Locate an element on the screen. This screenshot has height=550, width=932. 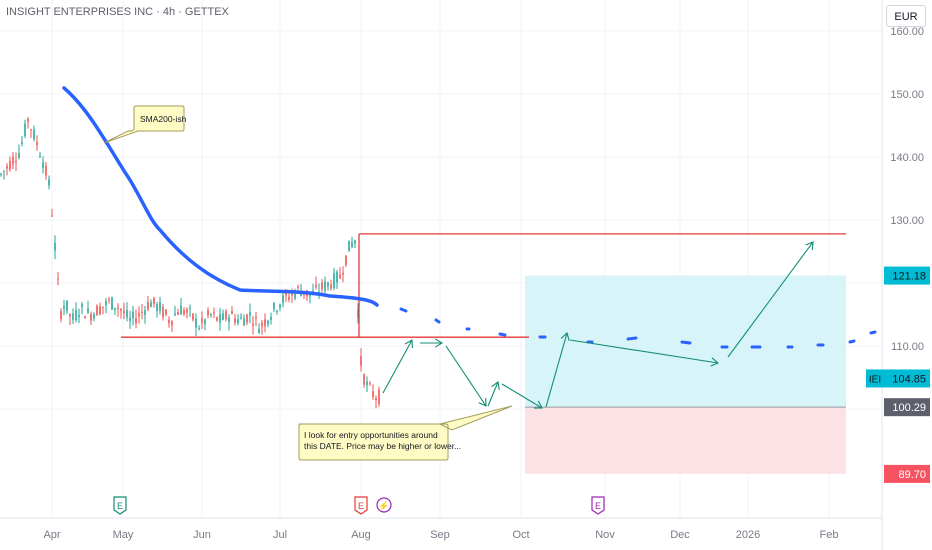
chart-title: INSIGHT ENTERPRISES INC · 4h · GETTEX is located at coordinates (117, 12).